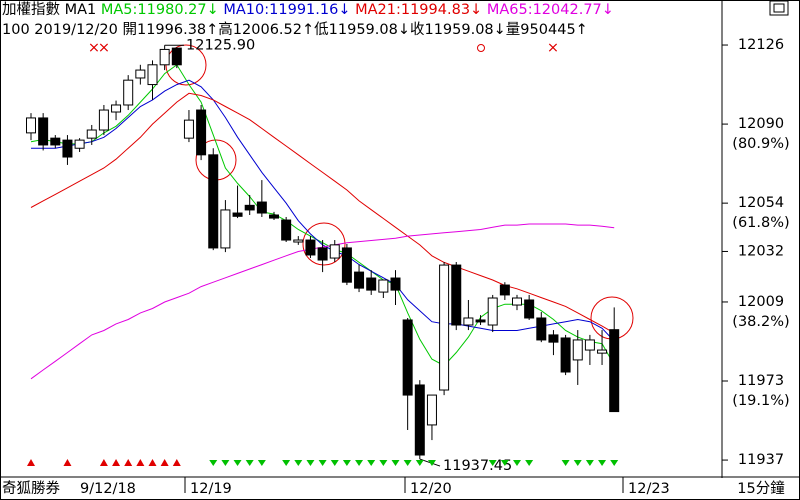 Image resolution: width=800 pixels, height=500 pixels. What do you see at coordinates (761, 488) in the screenshot?
I see `period-label: 15分鐘` at bounding box center [761, 488].